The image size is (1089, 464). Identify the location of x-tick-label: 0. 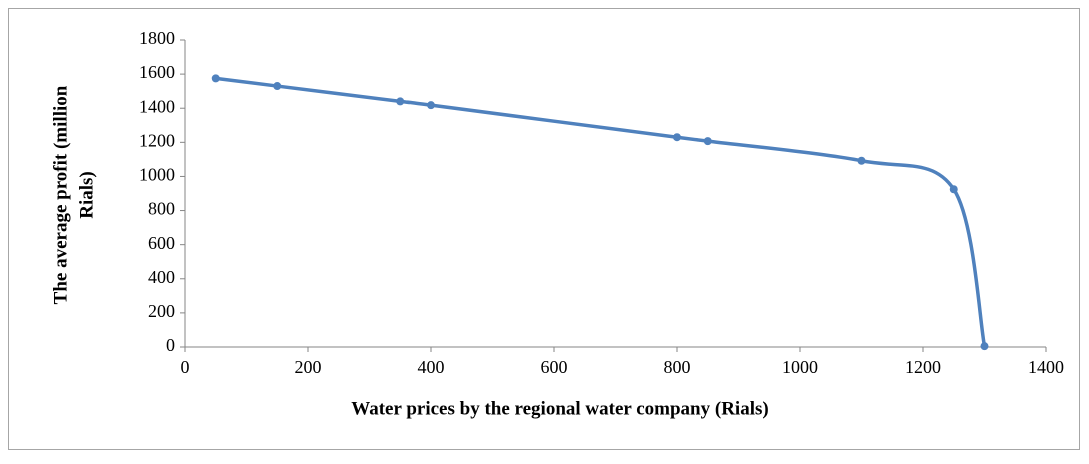
(185, 367).